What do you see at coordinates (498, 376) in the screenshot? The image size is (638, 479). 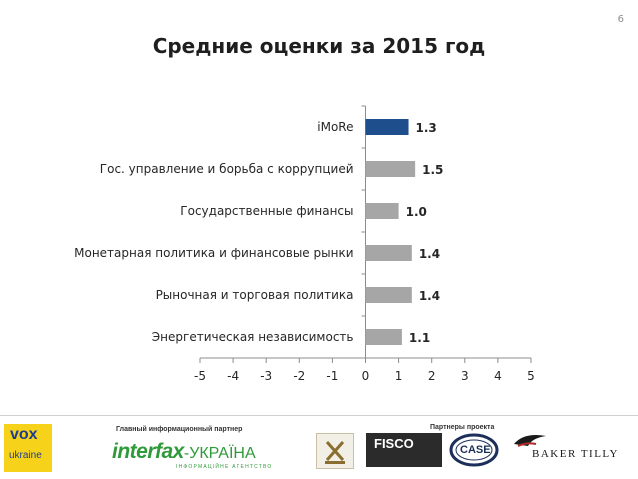 I see `x-tick-label: 4` at bounding box center [498, 376].